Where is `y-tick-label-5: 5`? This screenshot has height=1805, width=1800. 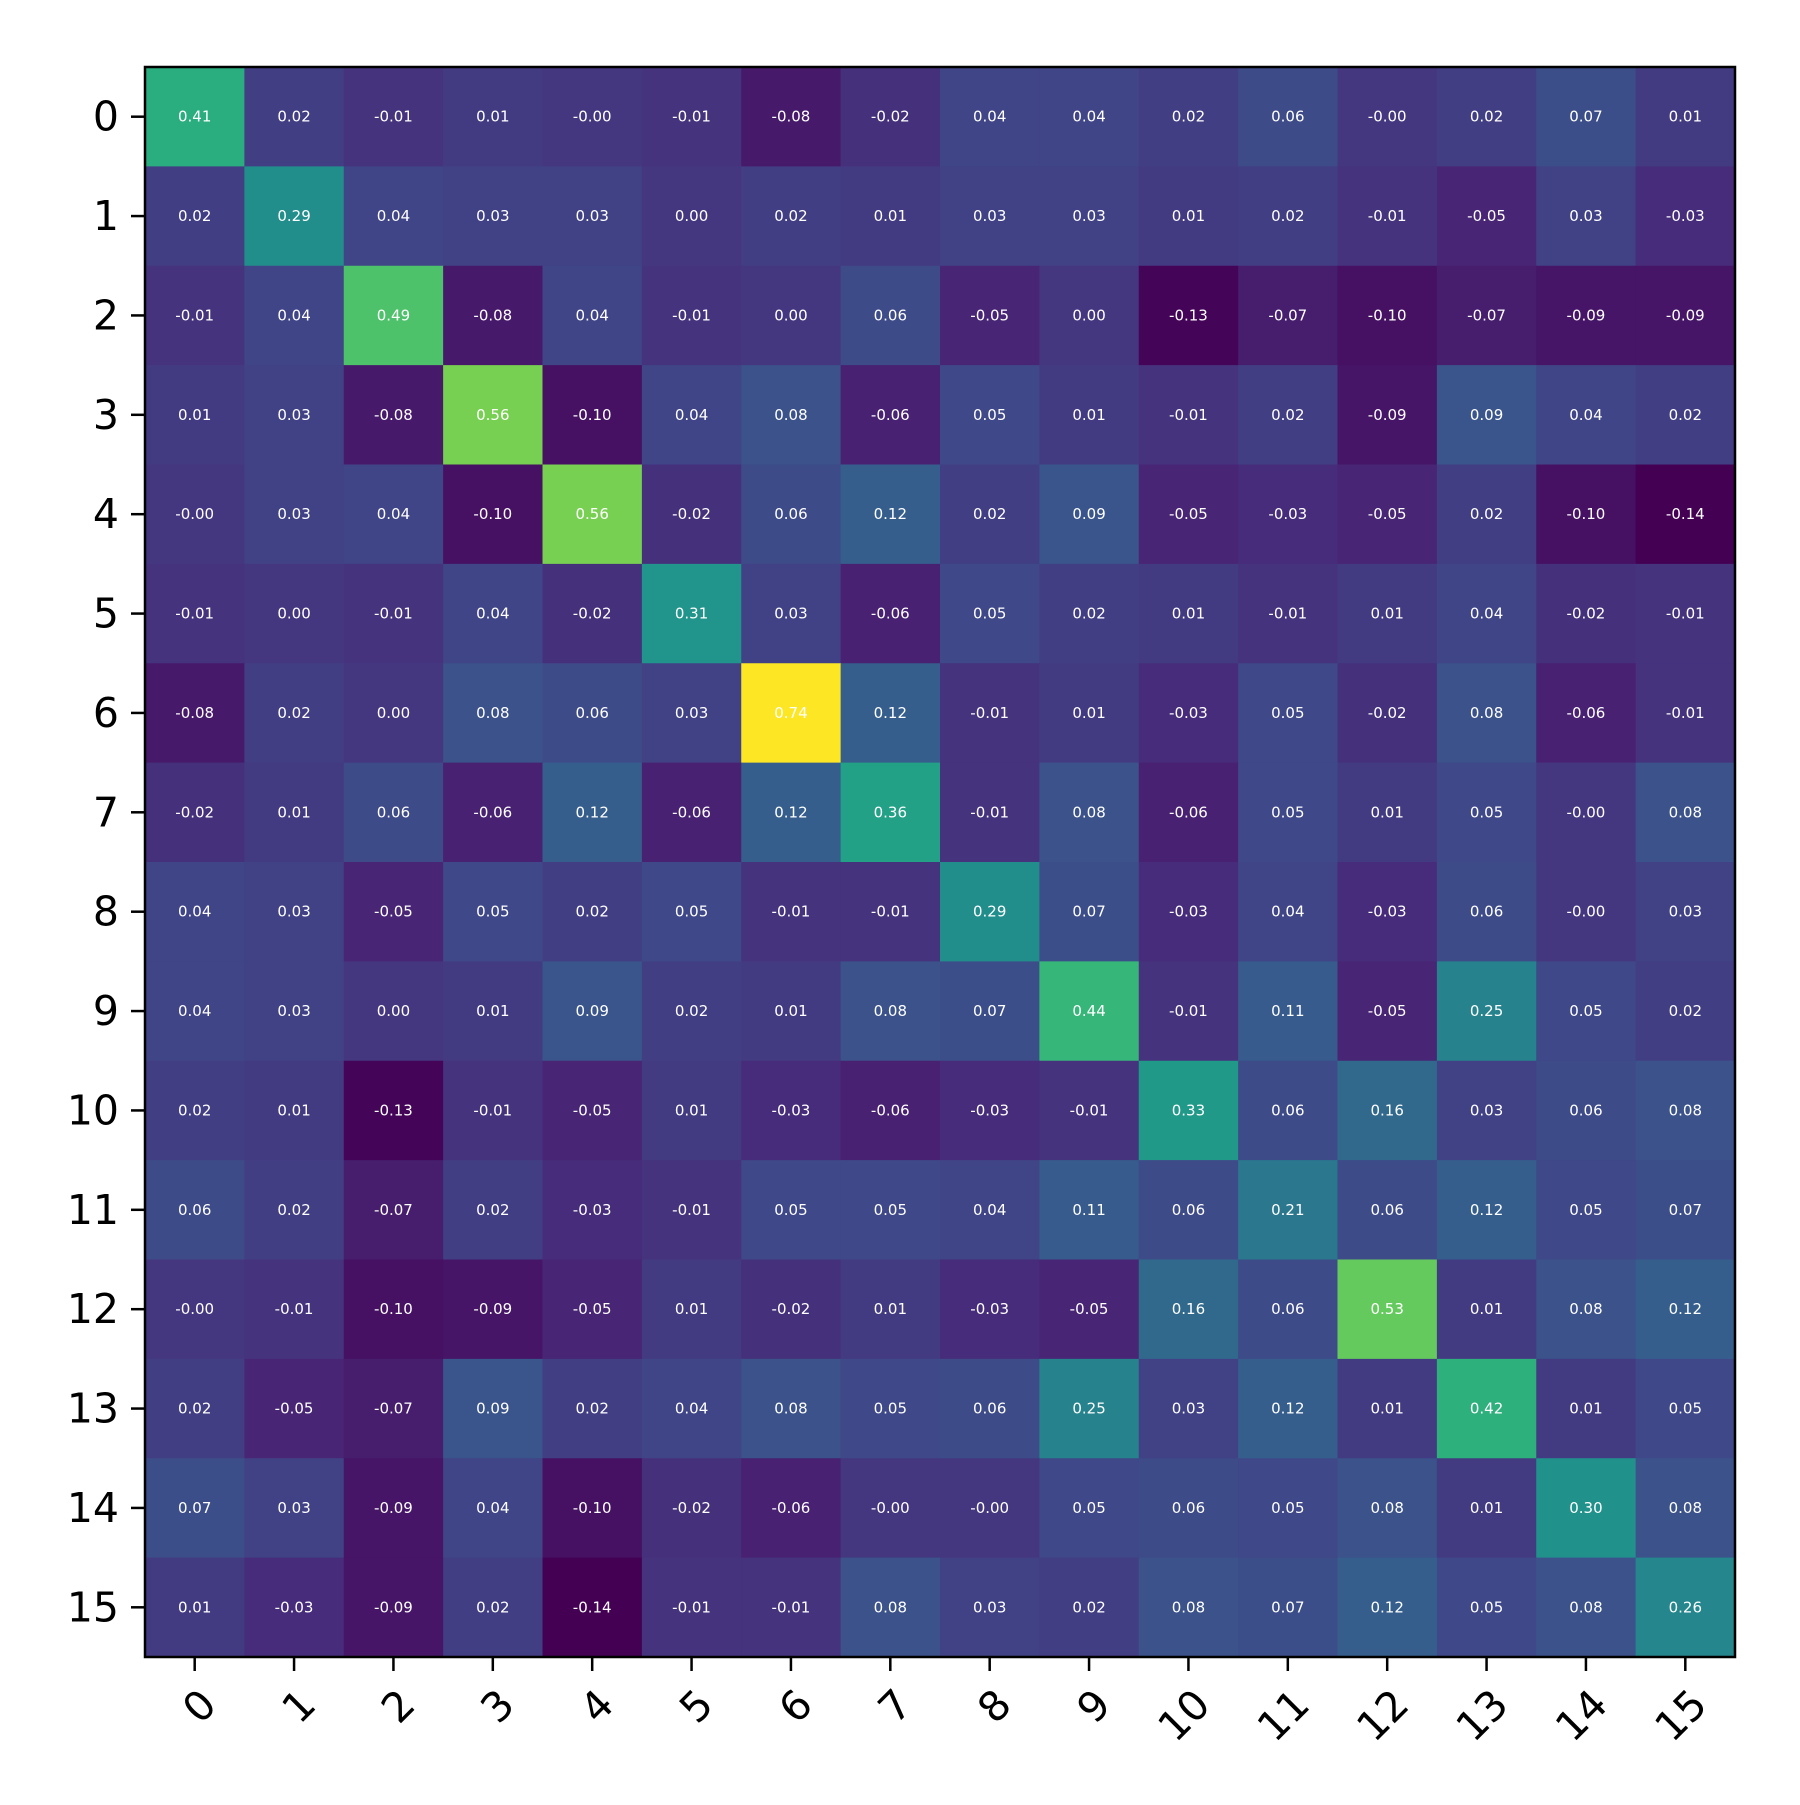
y-tick-label-5: 5 is located at coordinates (106, 614).